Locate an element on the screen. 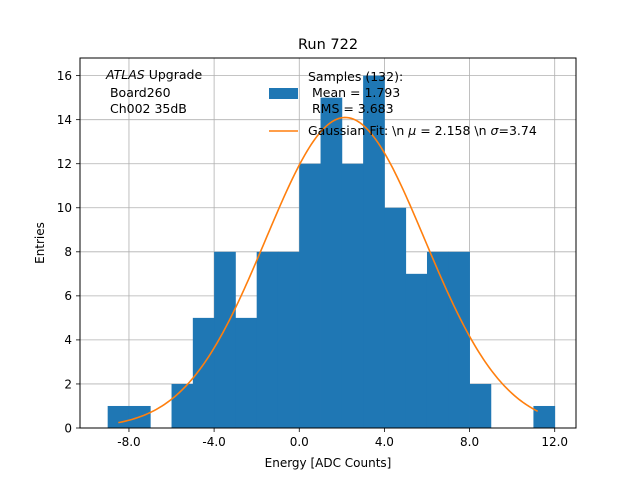  x-tick-label-1: -4.0 is located at coordinates (213, 442).